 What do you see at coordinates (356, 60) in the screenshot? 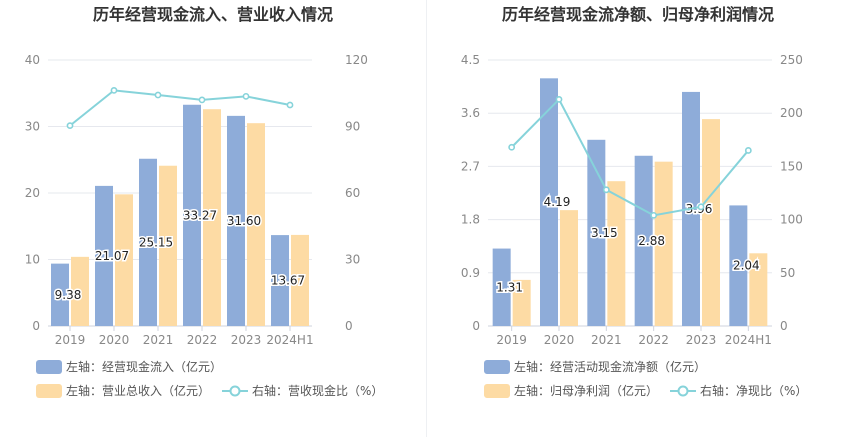
I see `y-right-tick-label: 120` at bounding box center [356, 60].